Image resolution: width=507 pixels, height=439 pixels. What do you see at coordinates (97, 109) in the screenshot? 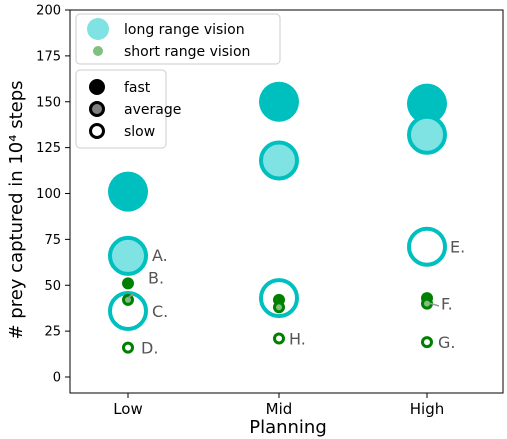
I see `legend-marker-average` at bounding box center [97, 109].